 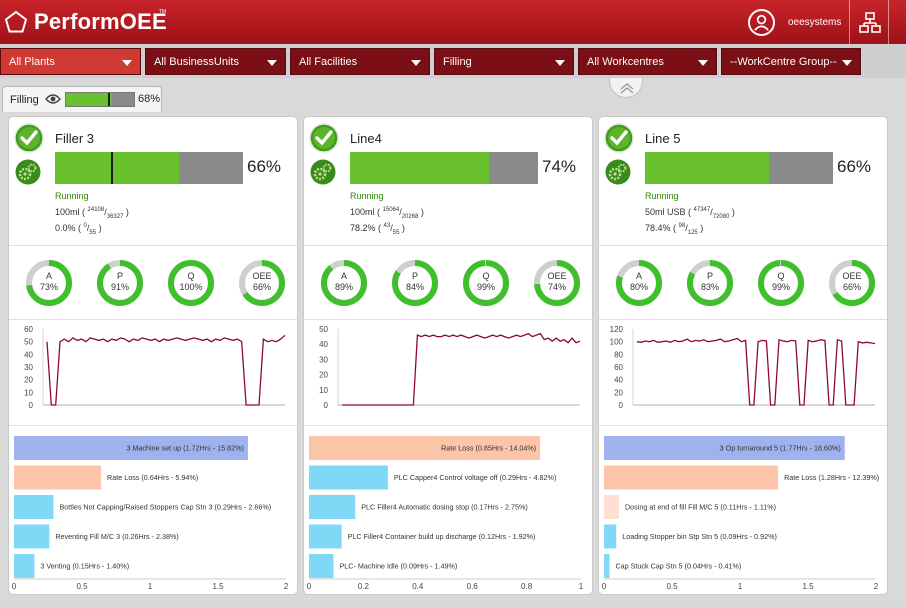 I want to click on gauge-value: 83%, so click(x=709, y=287).